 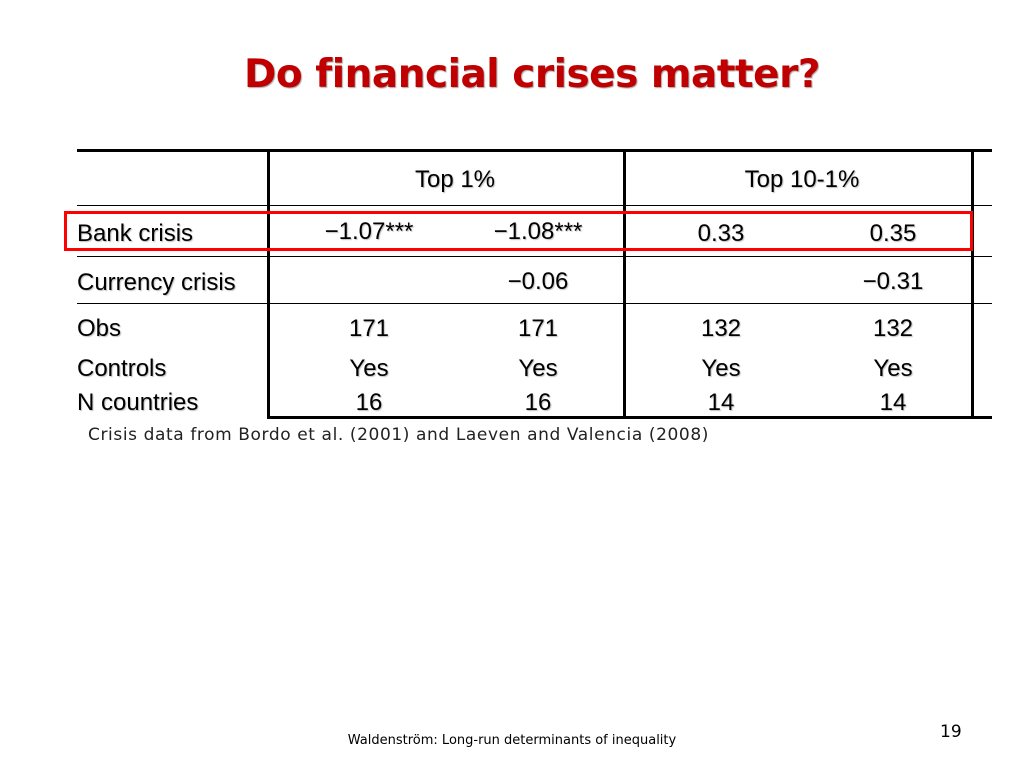 What do you see at coordinates (893, 281) in the screenshot?
I see `table-cell: −0.31` at bounding box center [893, 281].